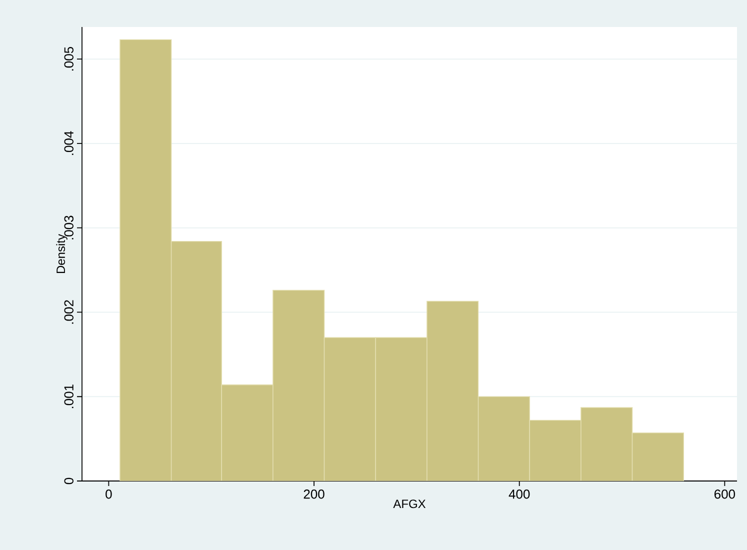 Image resolution: width=747 pixels, height=550 pixels. Describe the element at coordinates (519, 494) in the screenshot. I see `x-tick-label: 400` at that location.